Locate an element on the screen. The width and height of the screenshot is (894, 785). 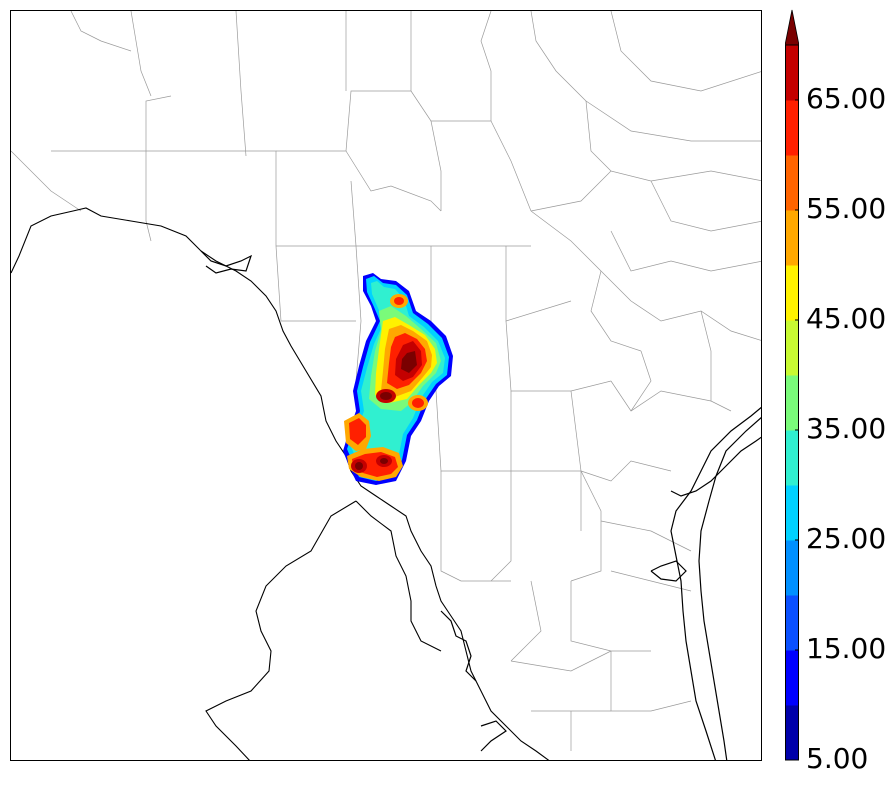
colorbar-tick-label: 15.00 is located at coordinates (846, 648).